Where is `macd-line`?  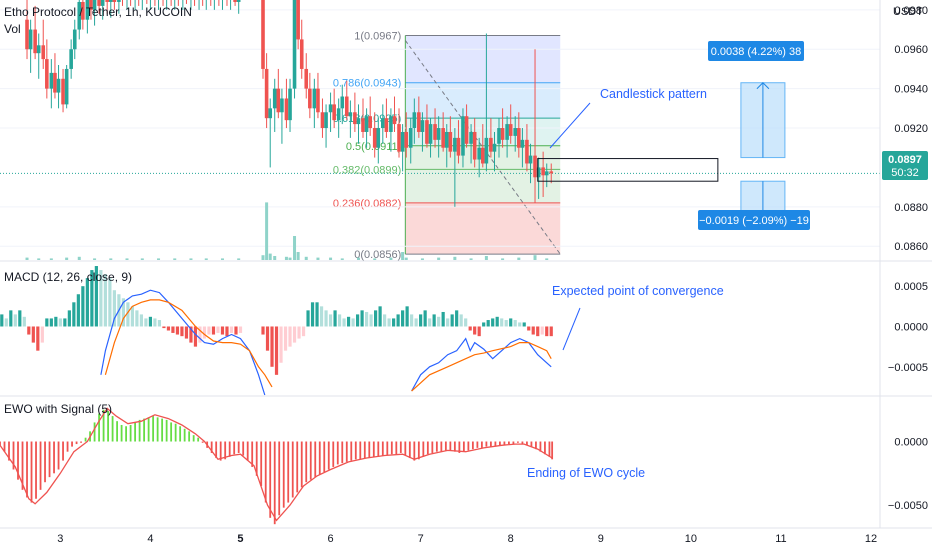
macd-line is located at coordinates (183, 342).